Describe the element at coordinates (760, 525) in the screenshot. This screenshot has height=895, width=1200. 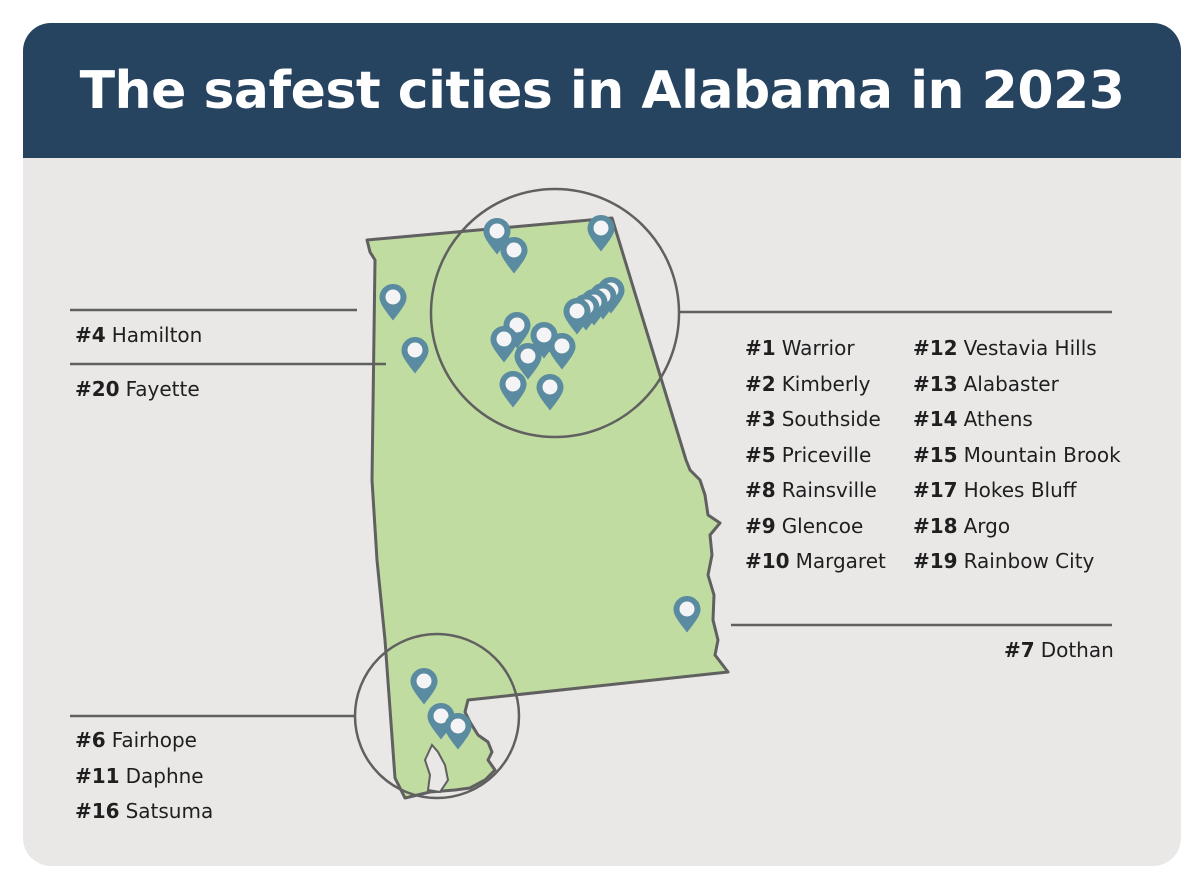
I see `rank: #9` at that location.